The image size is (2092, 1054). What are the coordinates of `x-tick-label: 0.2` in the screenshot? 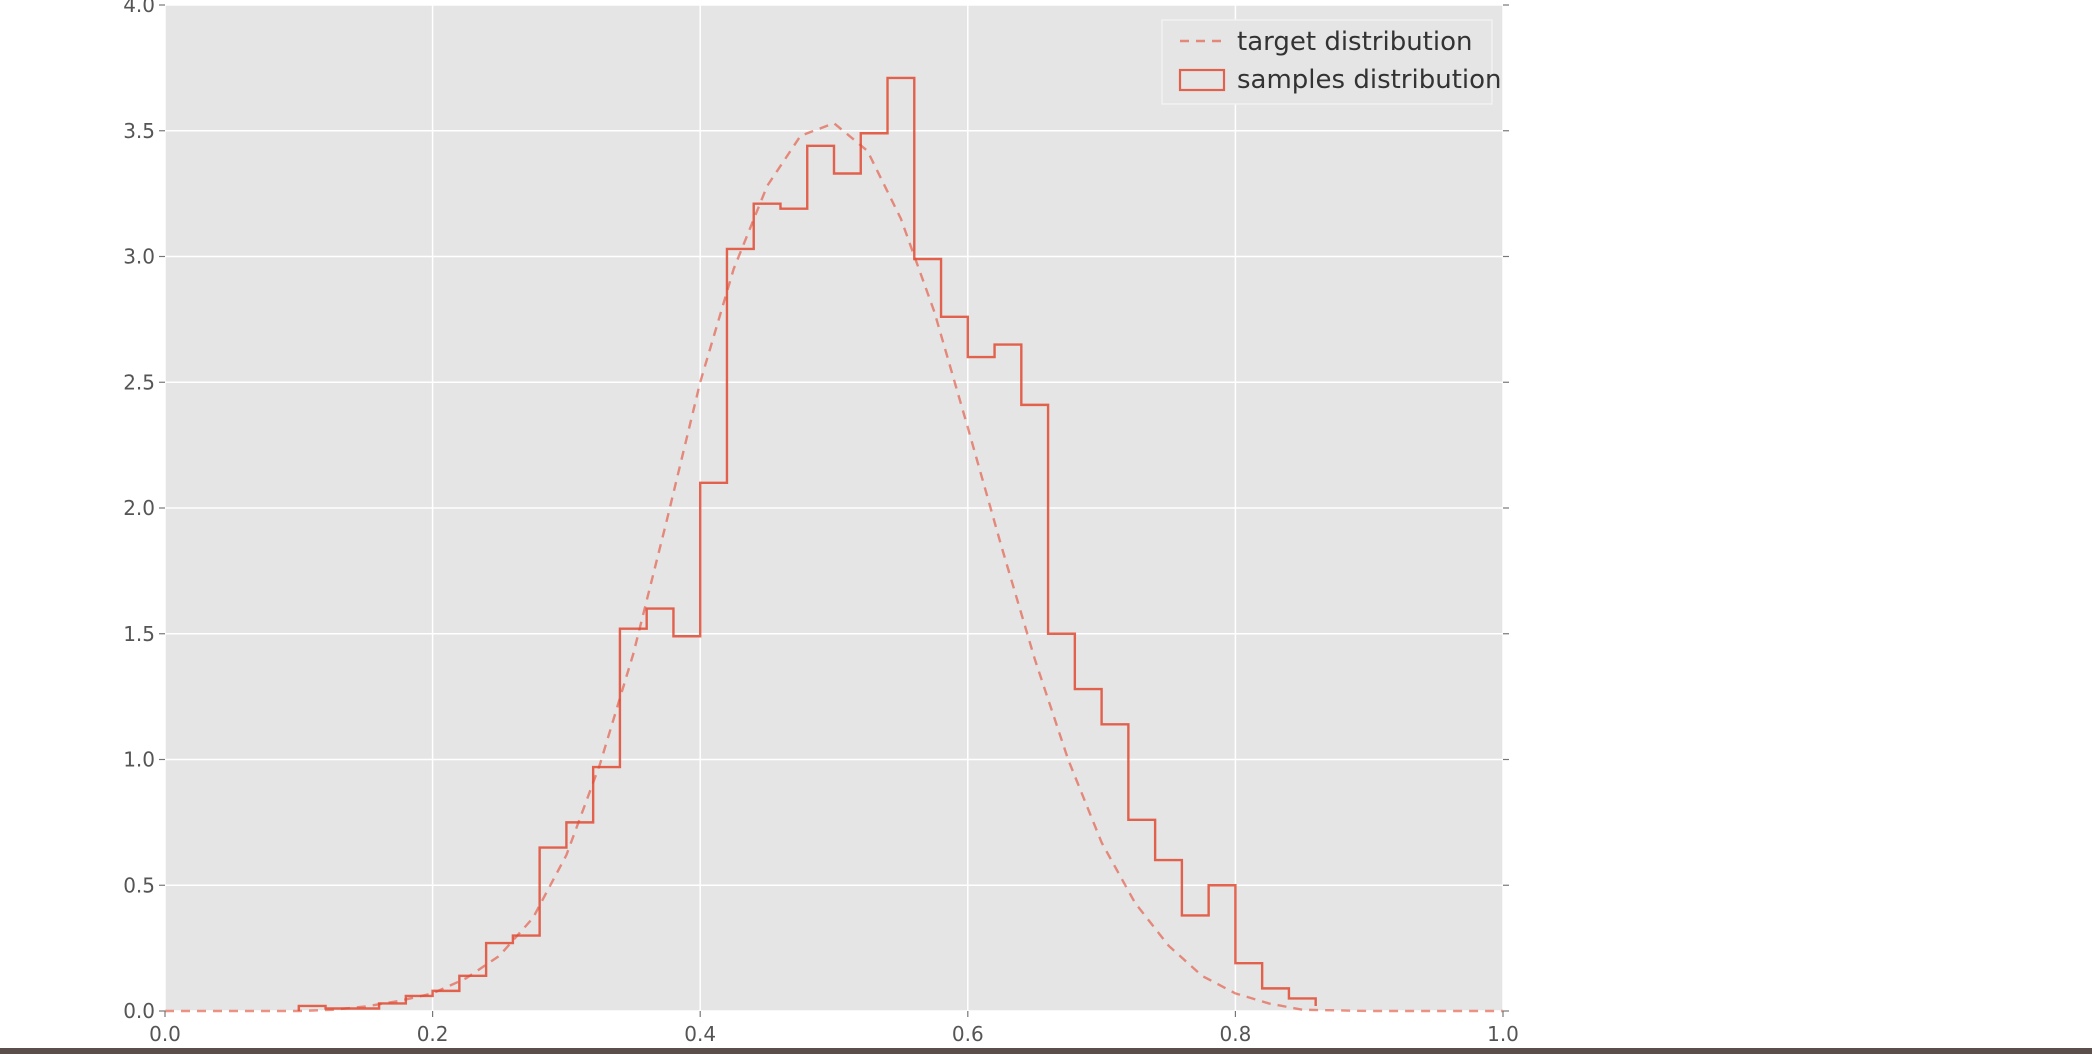 It's located at (433, 1034).